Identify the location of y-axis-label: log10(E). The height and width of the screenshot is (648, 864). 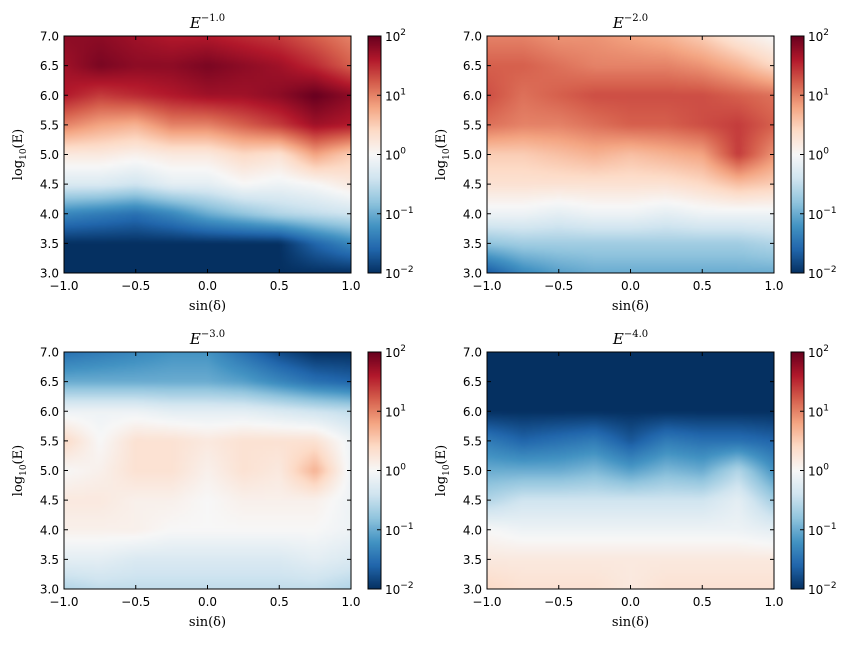
(20, 470).